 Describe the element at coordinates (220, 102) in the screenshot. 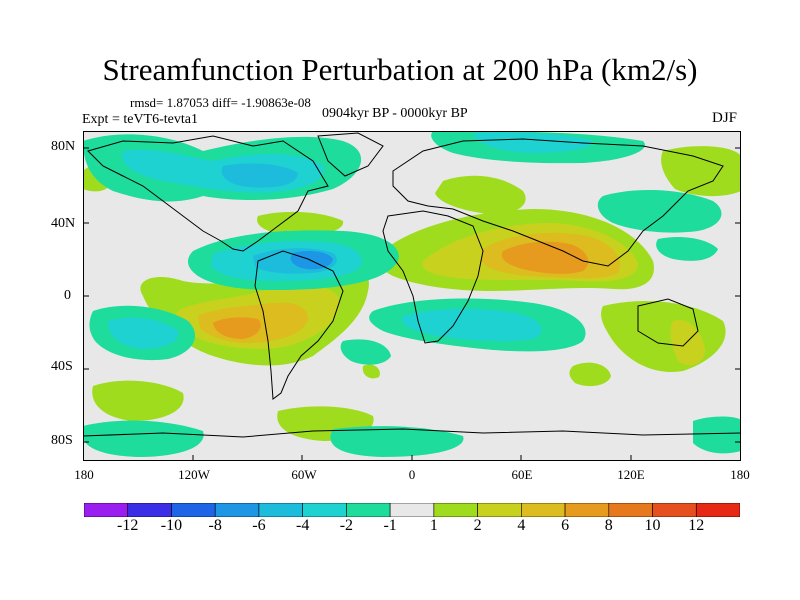

I see `rmsd-stats: rmsd= 1.87053 diff= -1.90863e-08` at that location.